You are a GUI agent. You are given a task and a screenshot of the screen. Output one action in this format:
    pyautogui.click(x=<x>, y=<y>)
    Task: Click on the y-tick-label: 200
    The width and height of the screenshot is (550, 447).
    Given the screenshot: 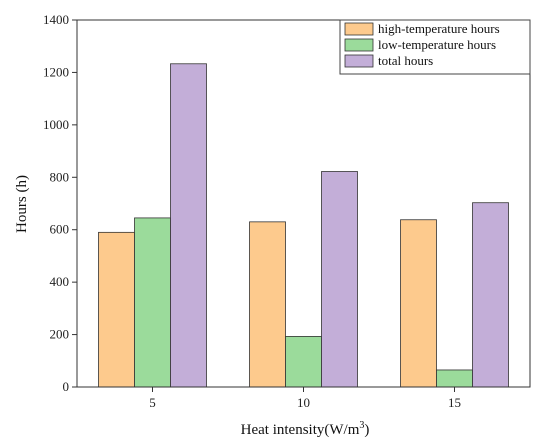 What is the action you would take?
    pyautogui.click(x=60, y=334)
    